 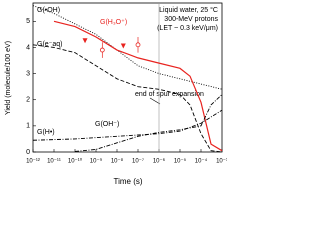 What do you see at coordinates (28, 152) in the screenshot?
I see `y-tick-label: 0` at bounding box center [28, 152].